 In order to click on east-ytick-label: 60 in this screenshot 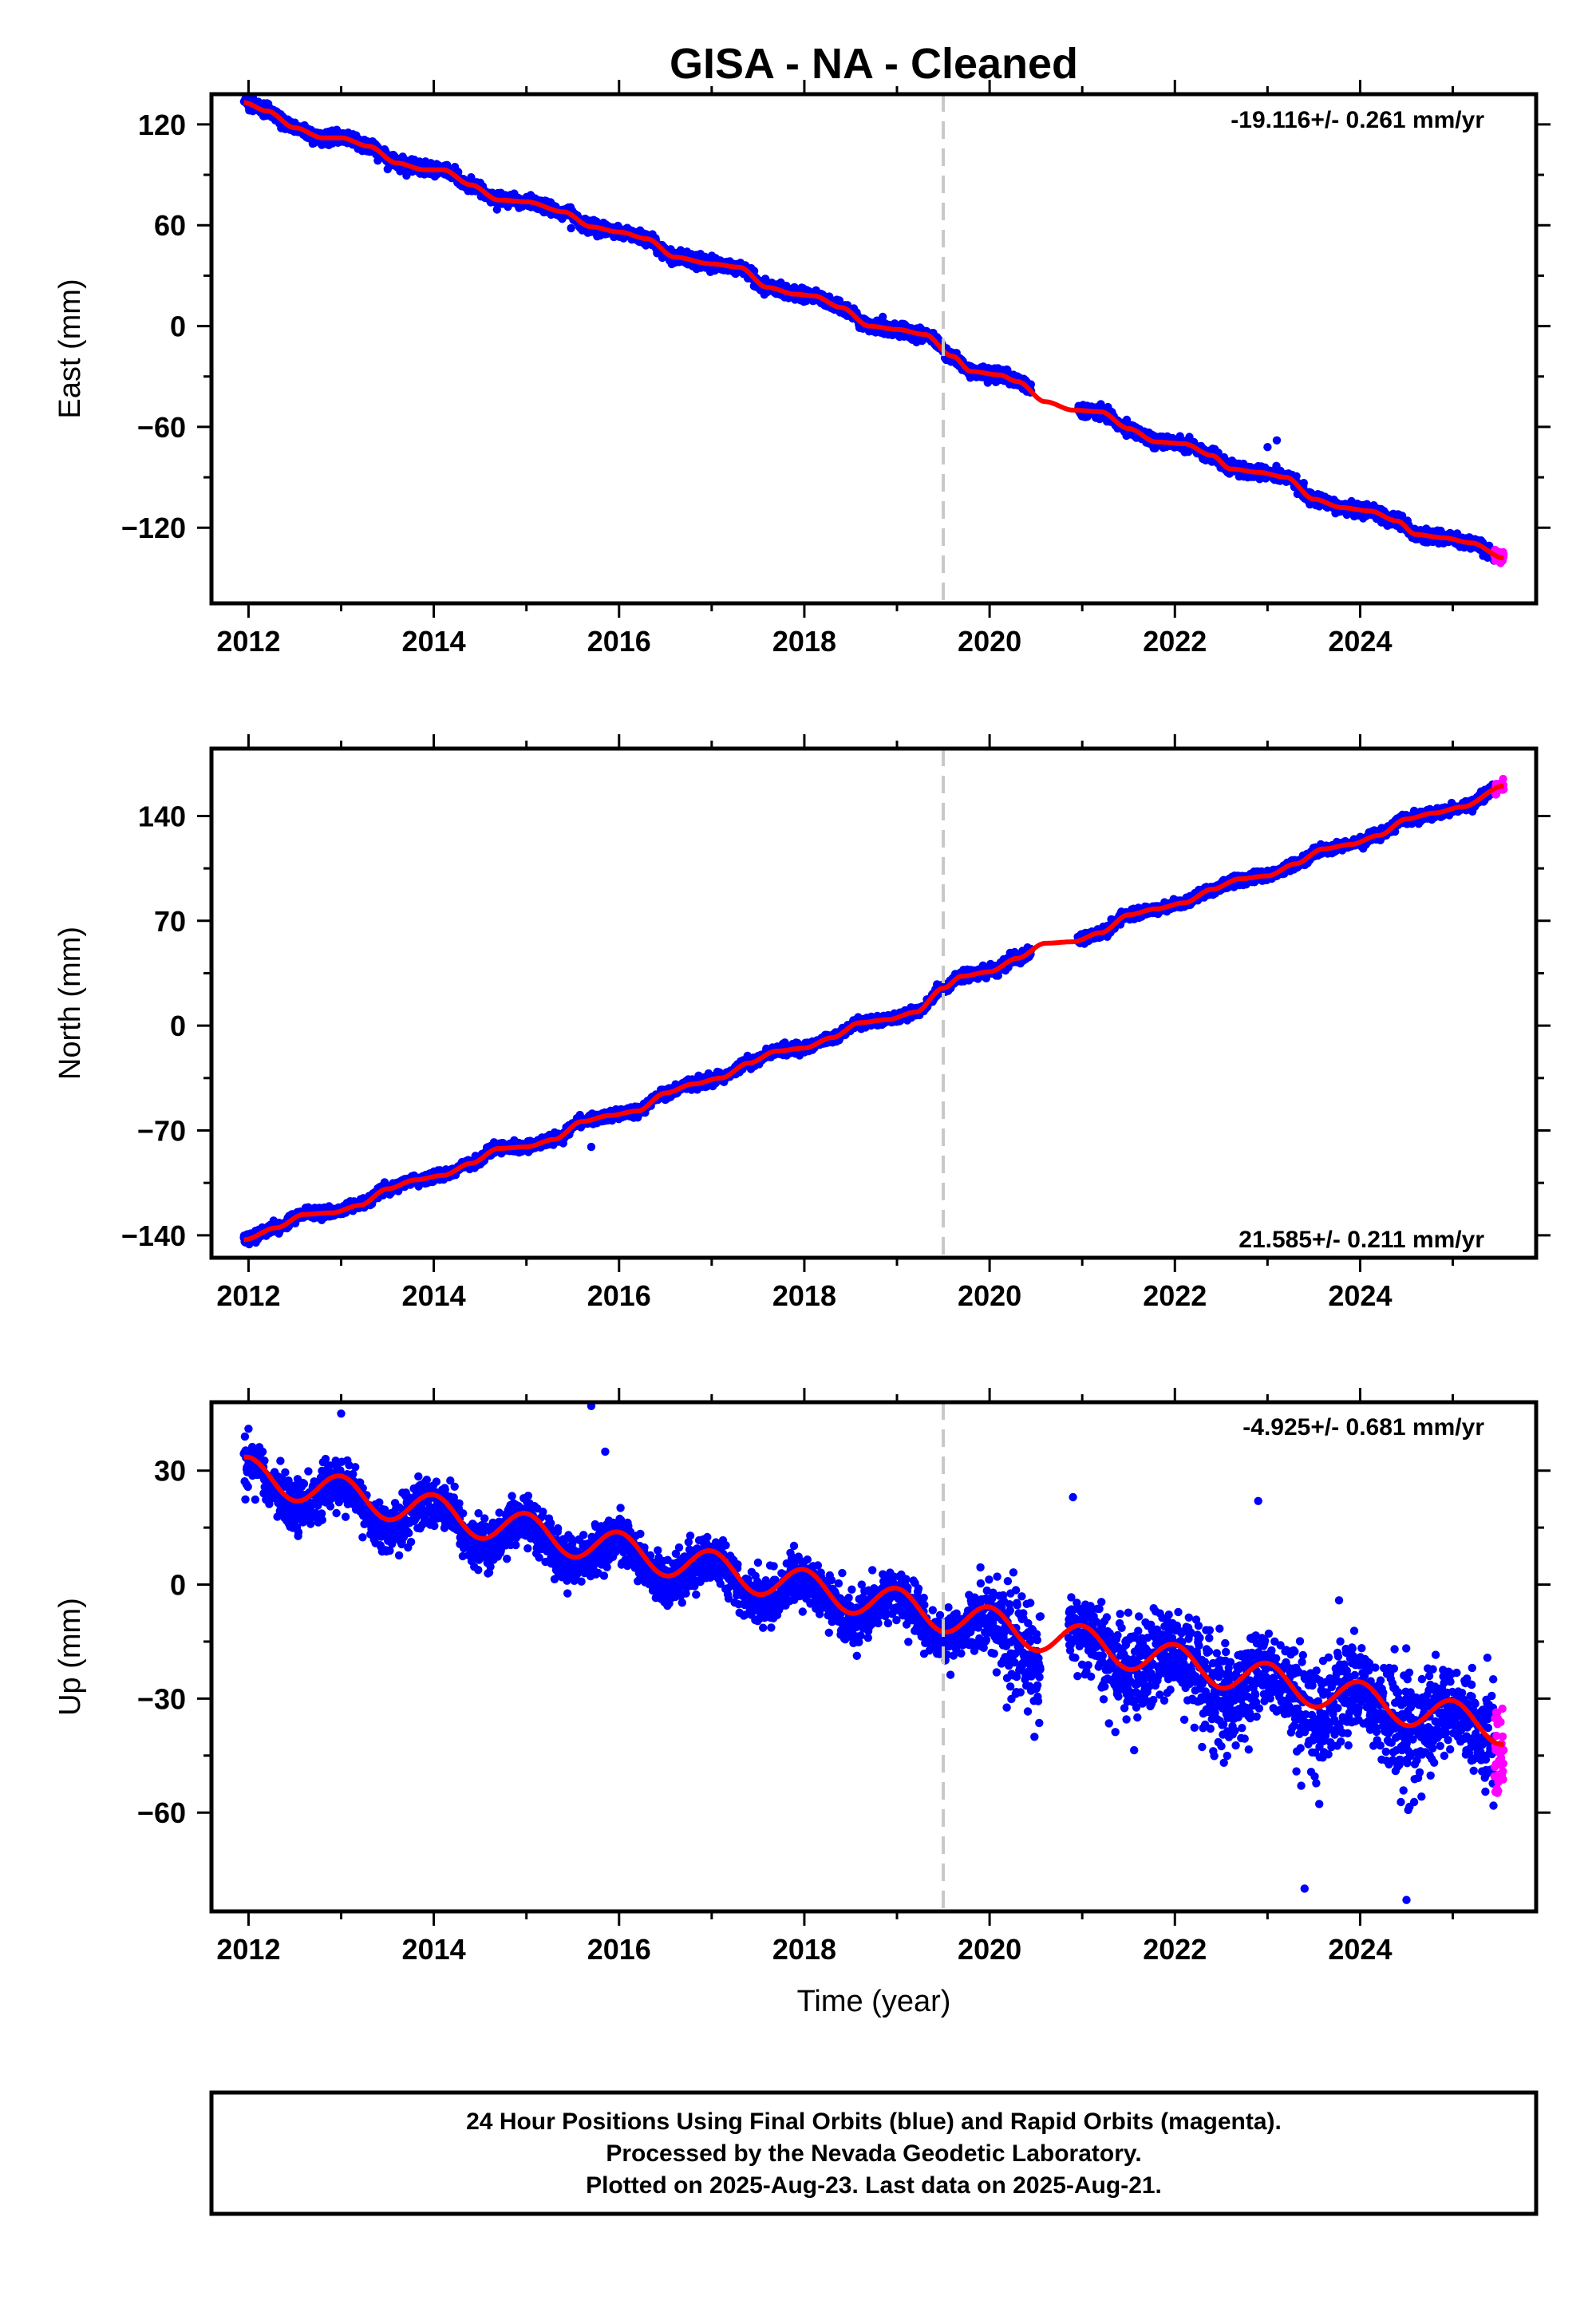, I will do `click(170, 226)`.